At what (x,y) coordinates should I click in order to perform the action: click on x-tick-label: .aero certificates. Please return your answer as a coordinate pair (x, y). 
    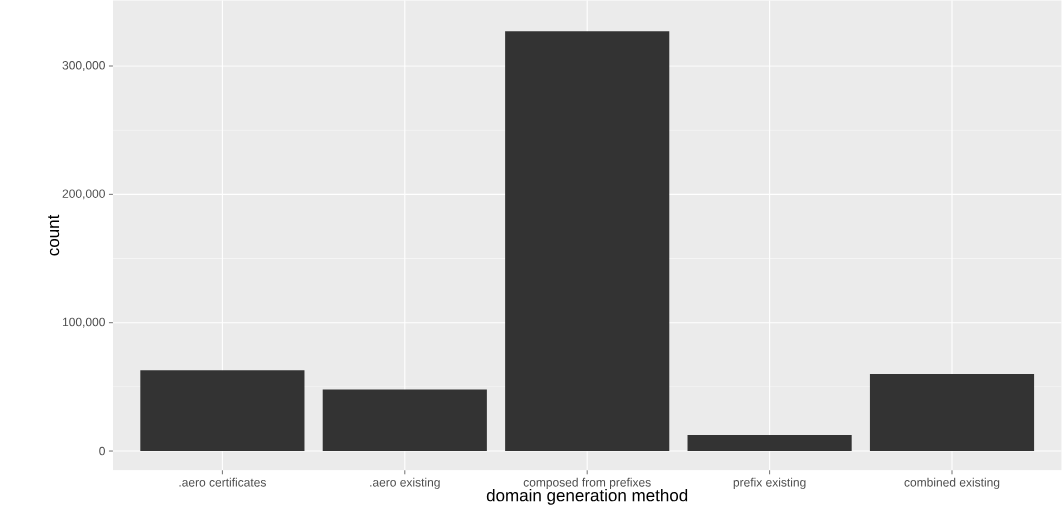
    Looking at the image, I should click on (222, 482).